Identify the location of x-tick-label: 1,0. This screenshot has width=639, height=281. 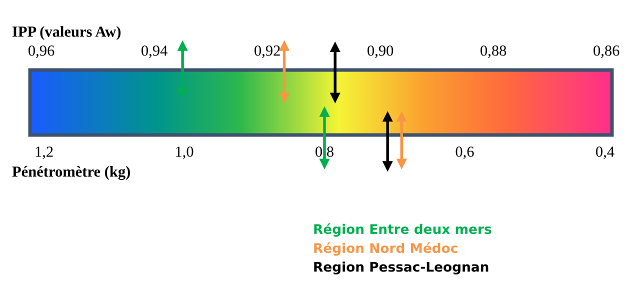
(185, 153).